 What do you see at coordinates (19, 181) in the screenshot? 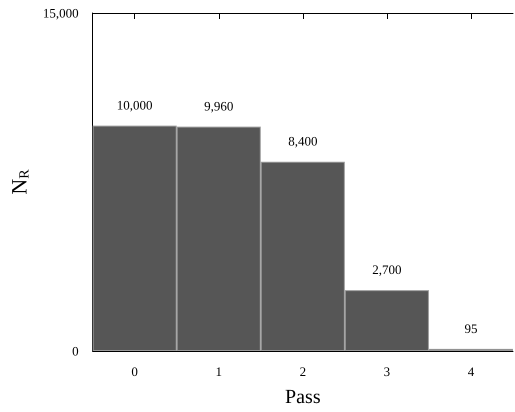
I see `y-axis-title: NR` at bounding box center [19, 181].